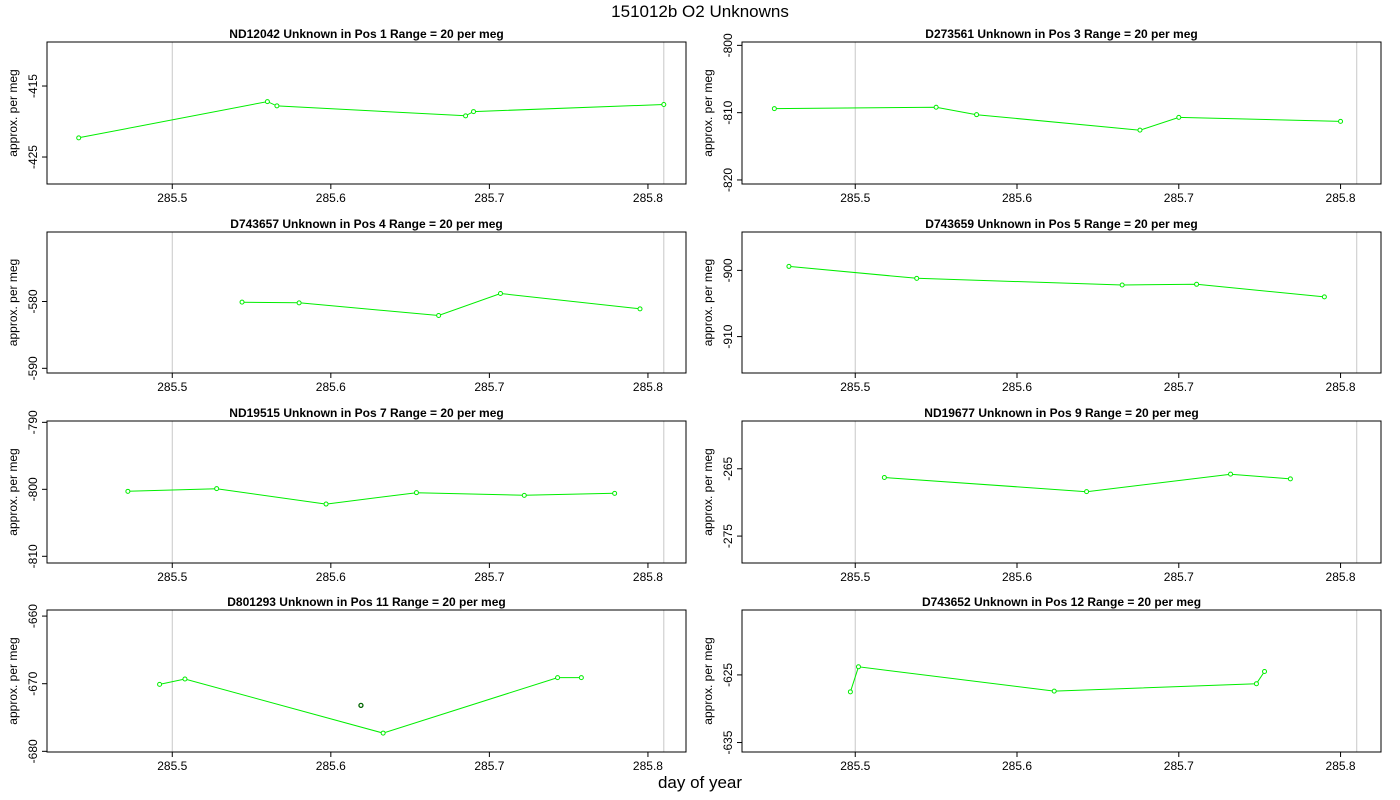 The height and width of the screenshot is (800, 1400). Describe the element at coordinates (33, 489) in the screenshot. I see `y-tick-label: -800` at that location.